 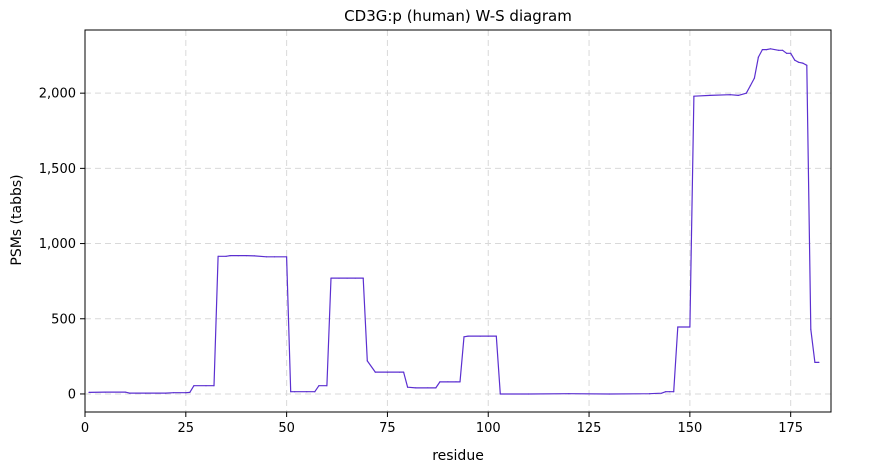 What do you see at coordinates (85, 428) in the screenshot?
I see `x-tick-label: 0` at bounding box center [85, 428].